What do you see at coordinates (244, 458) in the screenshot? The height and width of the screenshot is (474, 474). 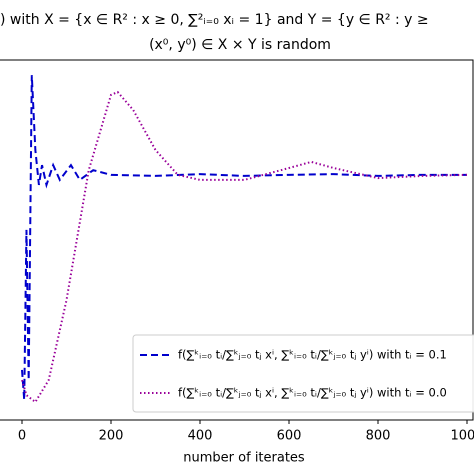 I see `x-axis-label: number of iterates` at bounding box center [244, 458].